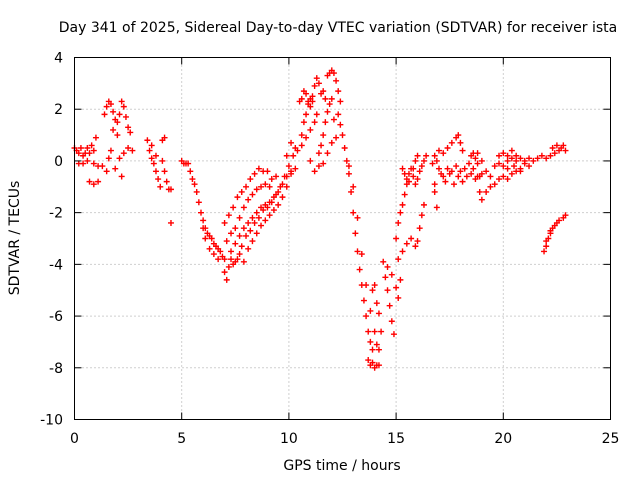  What do you see at coordinates (344, 439) in the screenshot?
I see `x-tick-labels: 0 5 10 15 20 25` at bounding box center [344, 439].